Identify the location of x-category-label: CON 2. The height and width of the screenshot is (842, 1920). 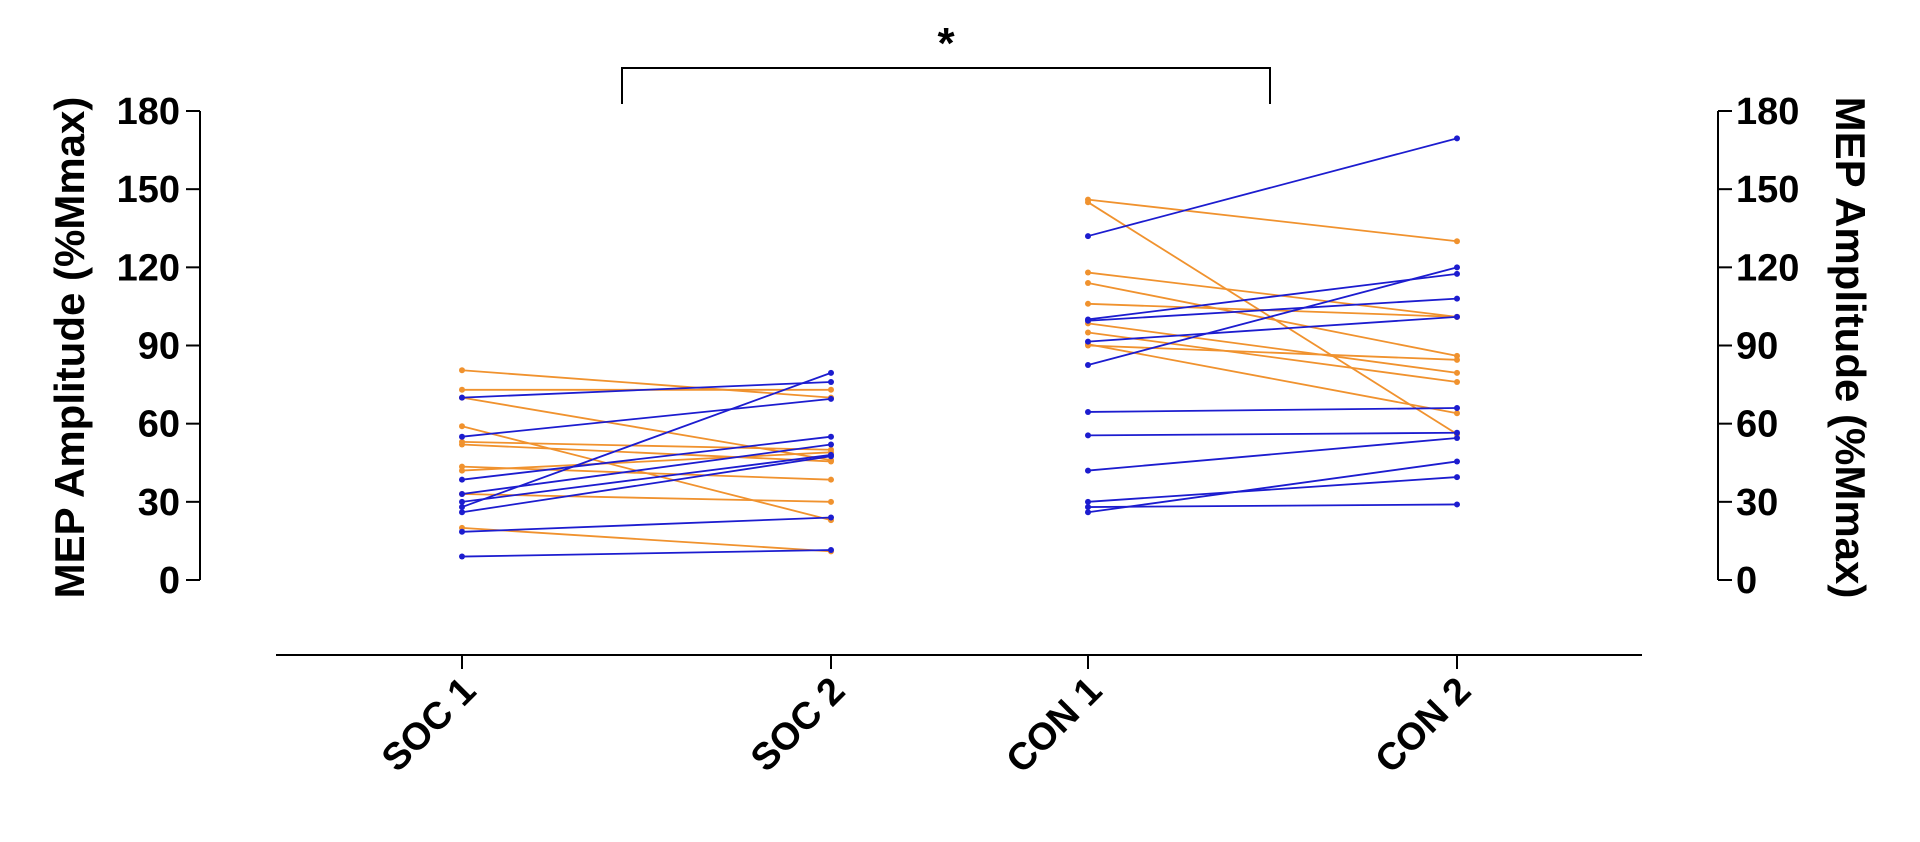
(1424, 726).